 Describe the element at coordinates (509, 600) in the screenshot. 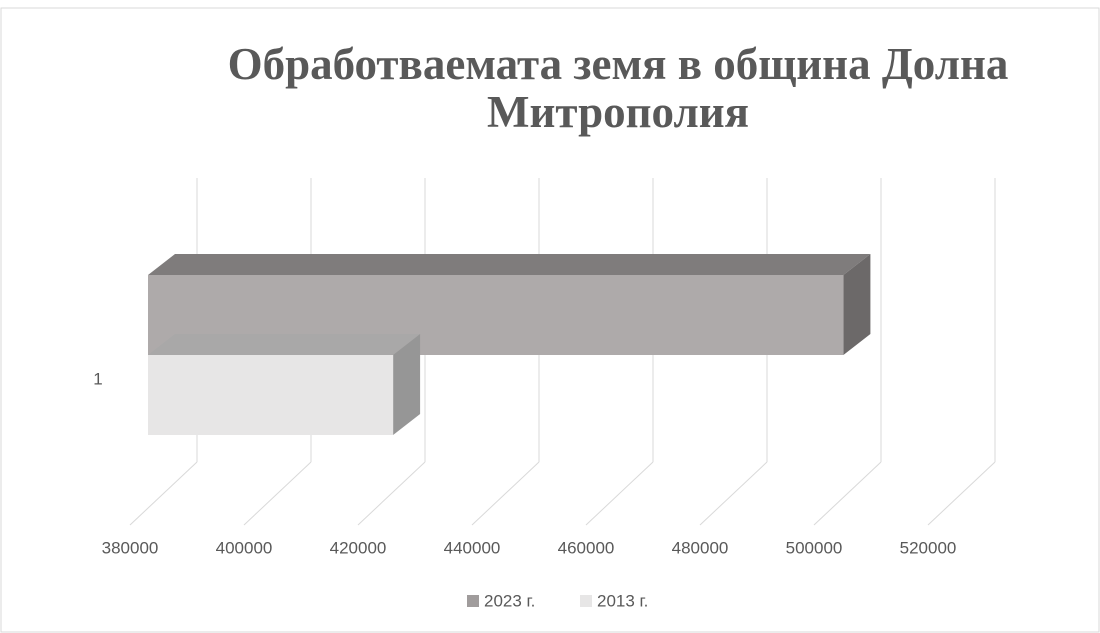

I see `legend-label: 2023 г.` at that location.